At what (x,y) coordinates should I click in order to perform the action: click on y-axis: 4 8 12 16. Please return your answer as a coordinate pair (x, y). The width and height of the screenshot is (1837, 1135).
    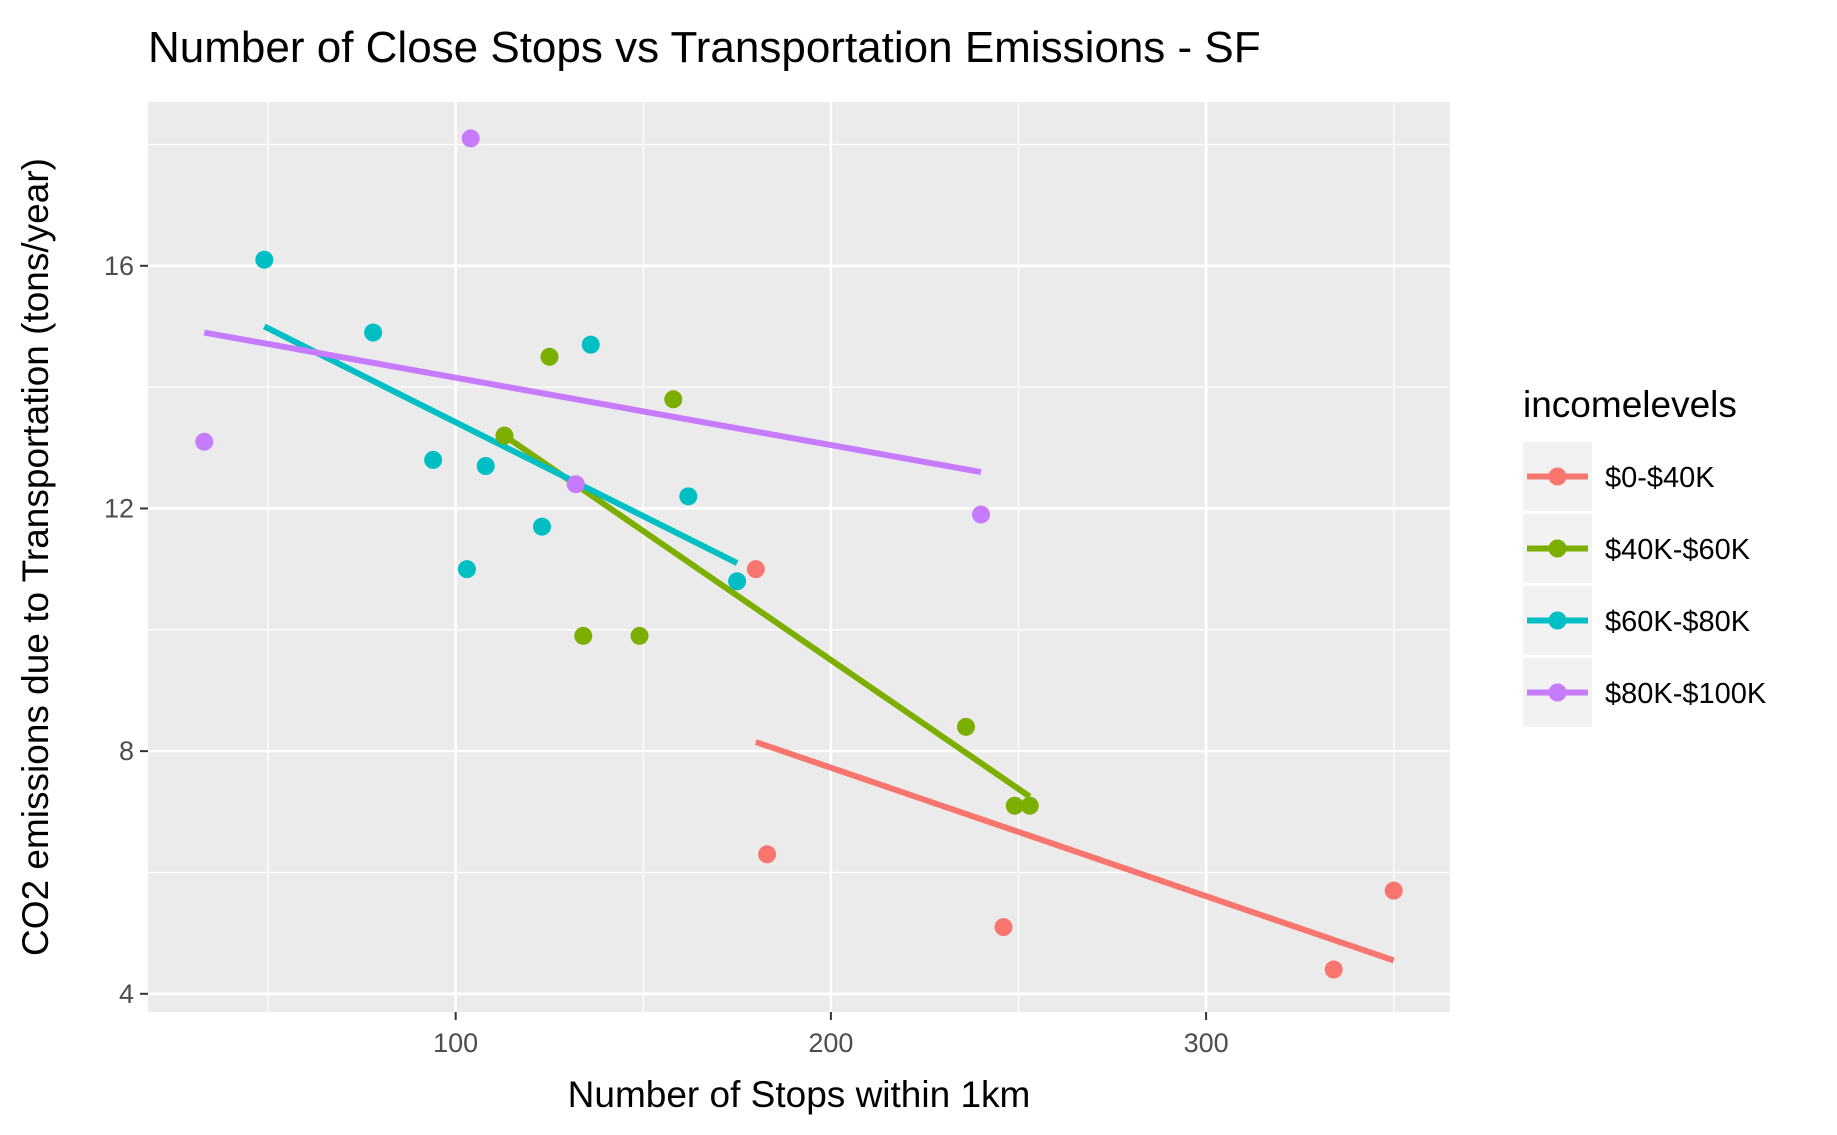
    Looking at the image, I should click on (126, 630).